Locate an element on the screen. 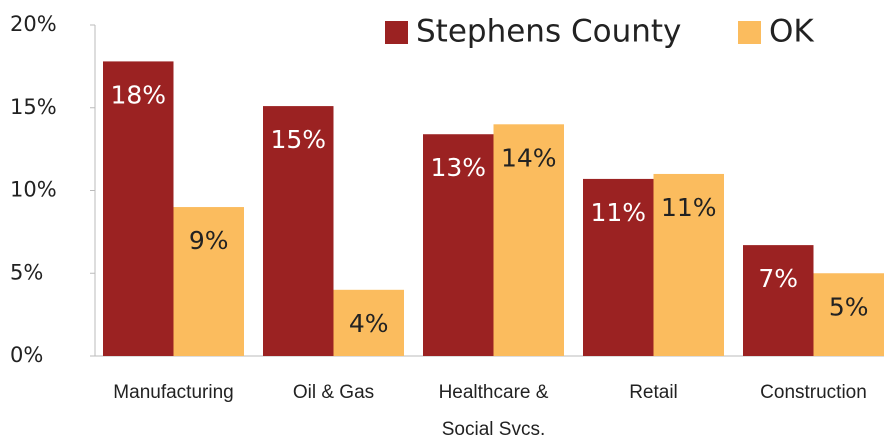 The image size is (884, 442). x-tick-label: Retail is located at coordinates (653, 392).